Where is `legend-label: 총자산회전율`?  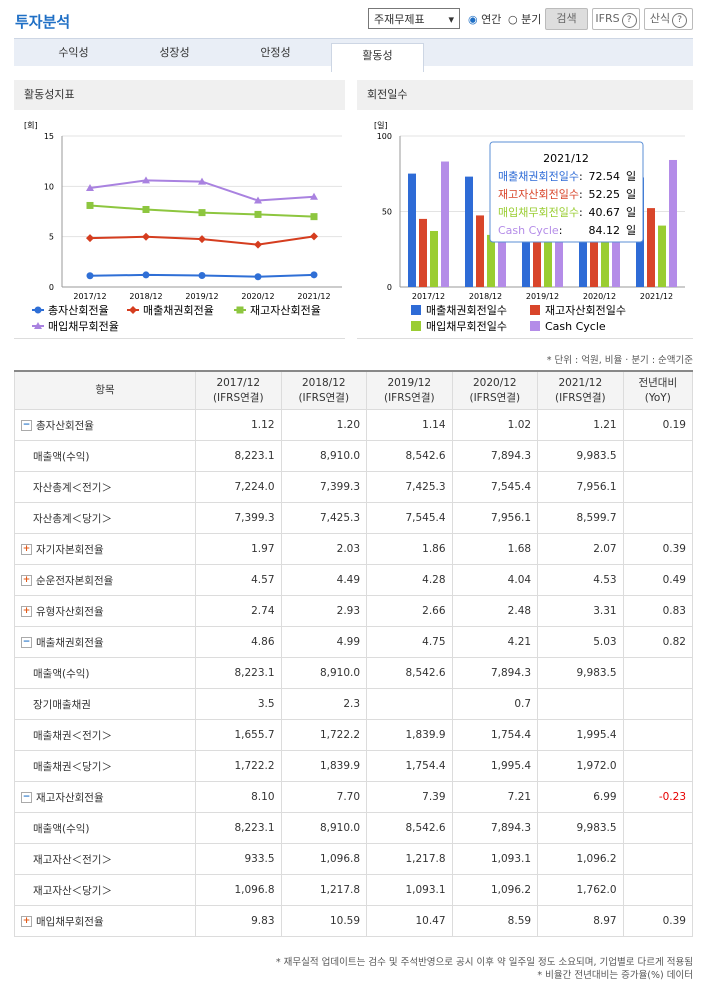
legend-label: 총자산회전율 is located at coordinates (78, 310).